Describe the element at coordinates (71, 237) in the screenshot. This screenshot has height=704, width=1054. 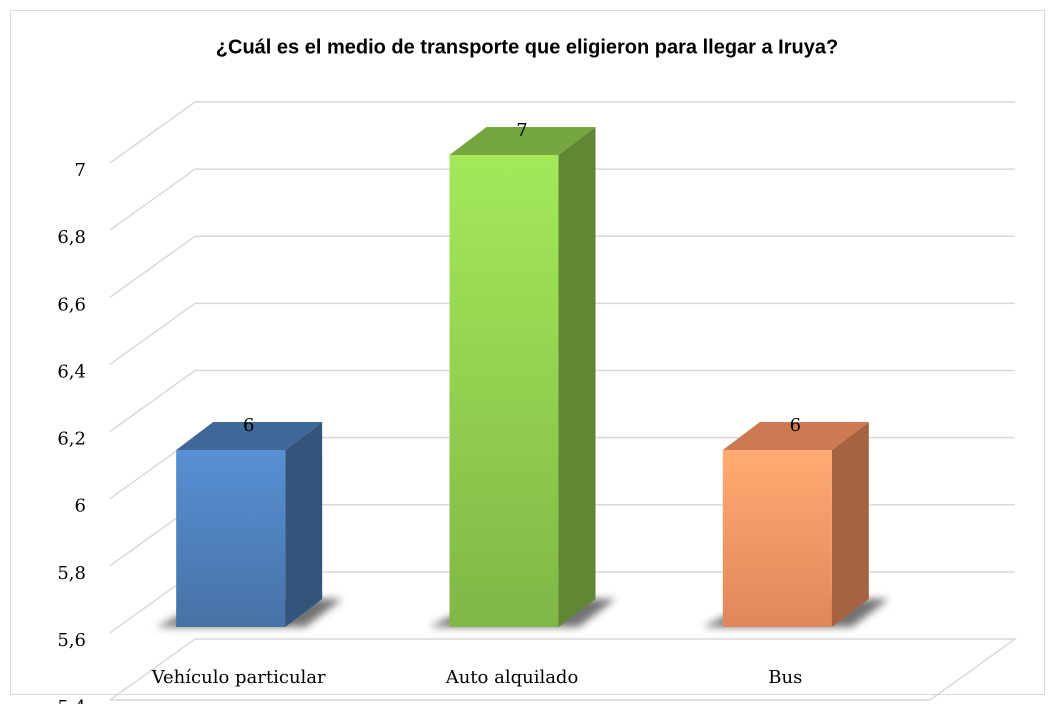
I see `y-tick-label: 6,8` at that location.